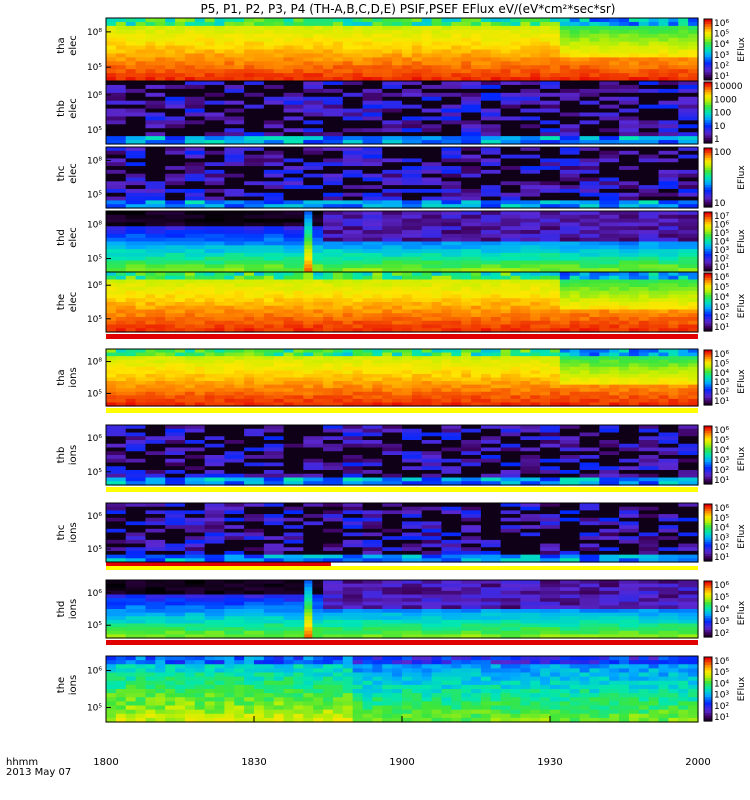 This screenshot has width=750, height=800. Describe the element at coordinates (721, 268) in the screenshot. I see `colorbar-tick-label: 10¹` at that location.